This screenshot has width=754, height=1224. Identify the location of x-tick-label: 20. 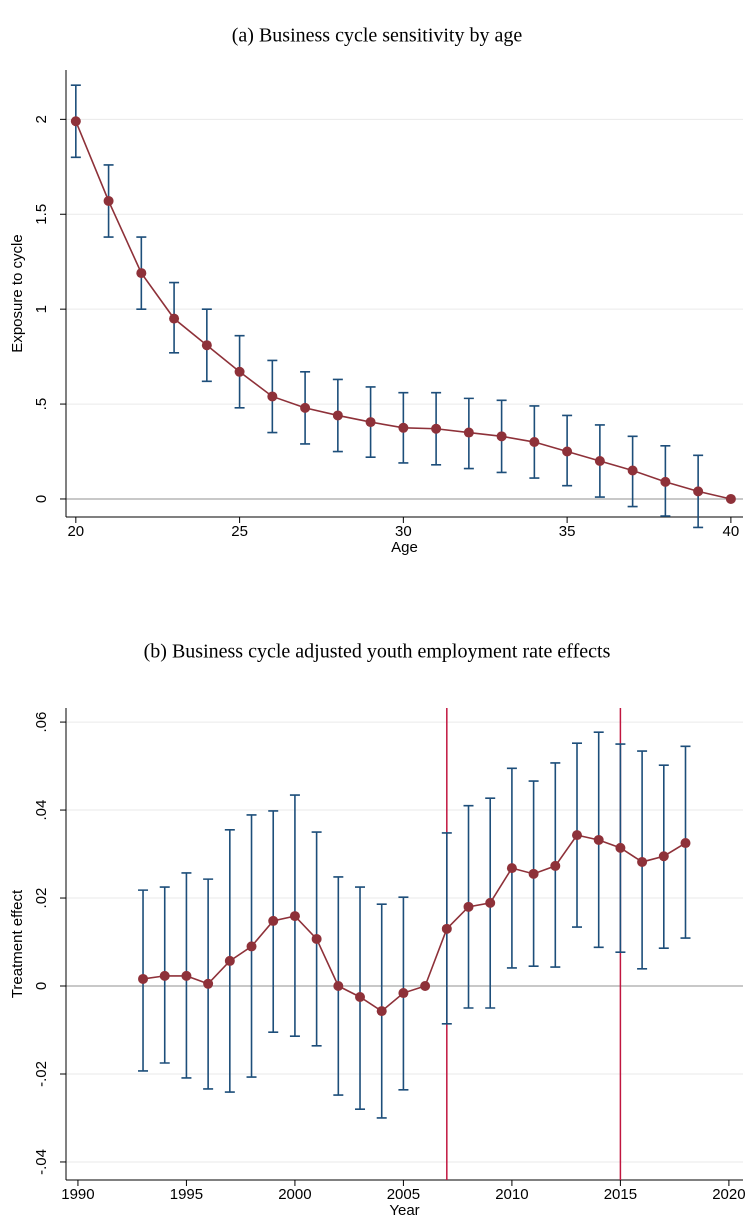
(75, 531).